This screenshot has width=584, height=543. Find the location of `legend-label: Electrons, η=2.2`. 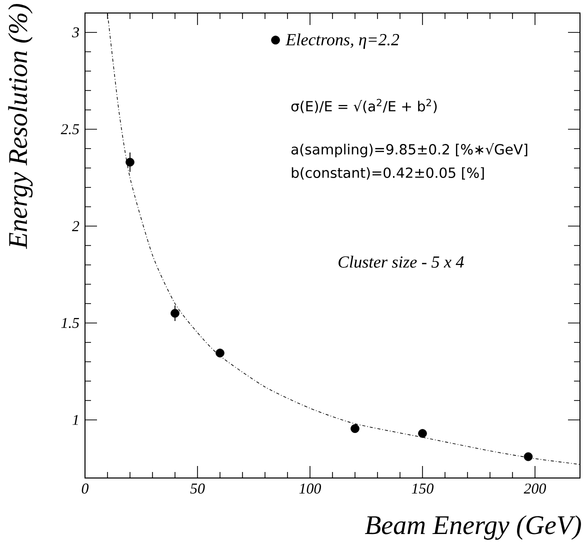

legend-label: Electrons, η=2.2 is located at coordinates (343, 41).